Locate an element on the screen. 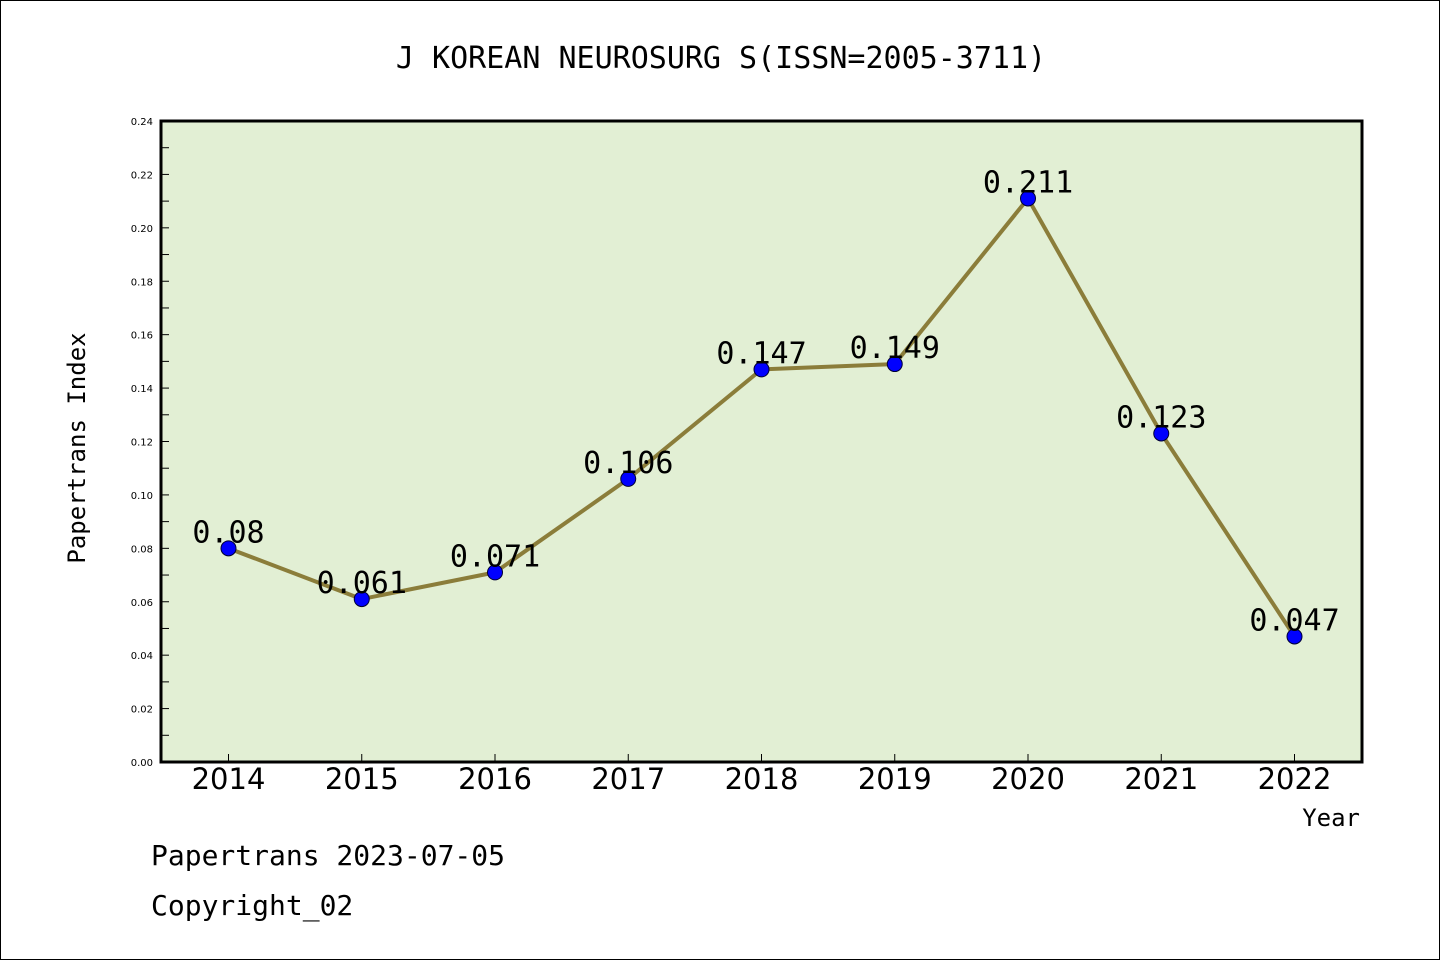 The width and height of the screenshot is (1440, 961). y-tick-label: 0.08 is located at coordinates (142, 549).